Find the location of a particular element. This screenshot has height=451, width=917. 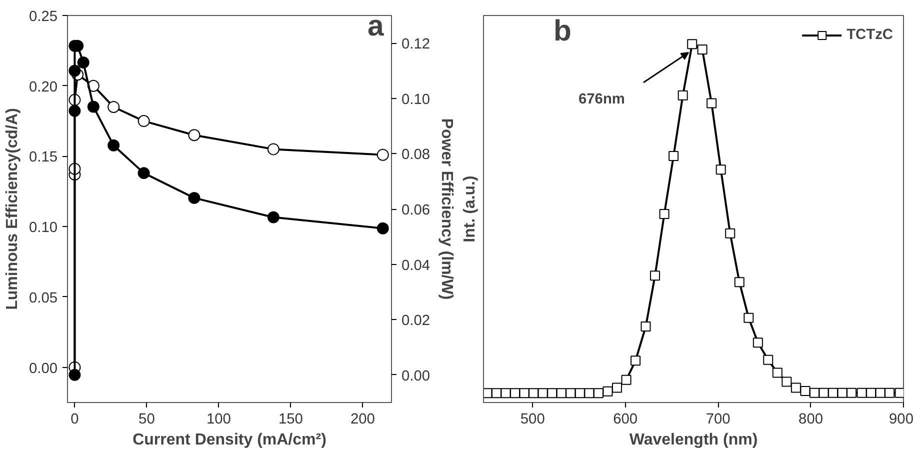

y2-tick-label: 0.10 is located at coordinates (416, 100).